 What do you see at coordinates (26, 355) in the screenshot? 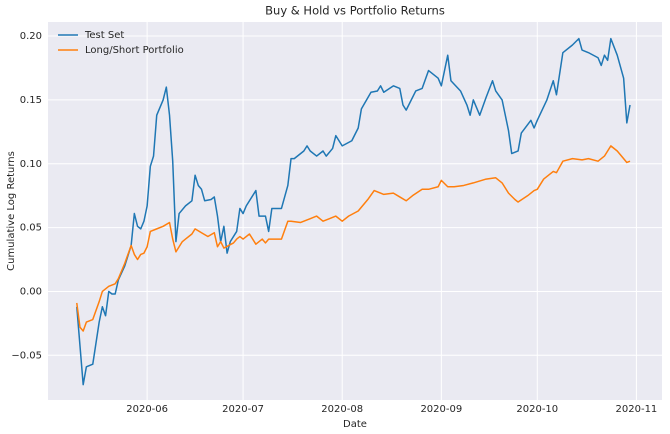
I see `y-tick-label: −0.05` at bounding box center [26, 355].